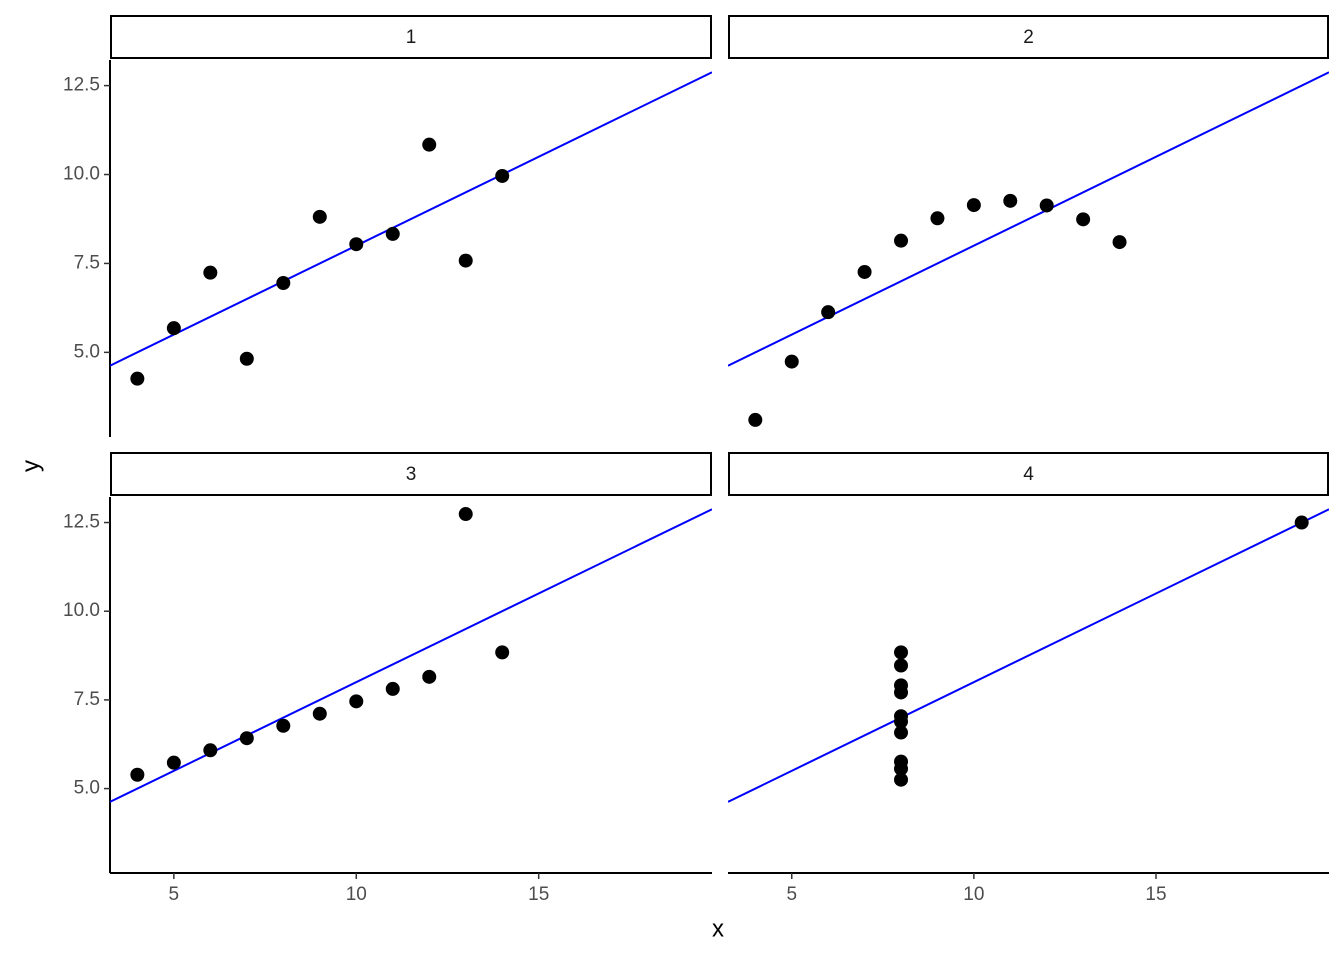  I want to click on facet-title: 1, so click(411, 37).